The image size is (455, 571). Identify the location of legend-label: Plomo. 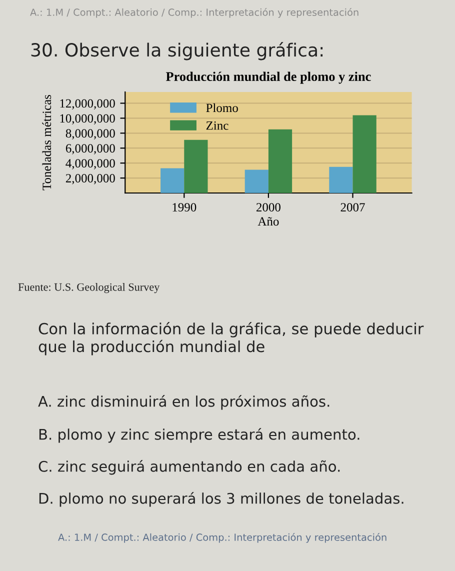
(222, 107).